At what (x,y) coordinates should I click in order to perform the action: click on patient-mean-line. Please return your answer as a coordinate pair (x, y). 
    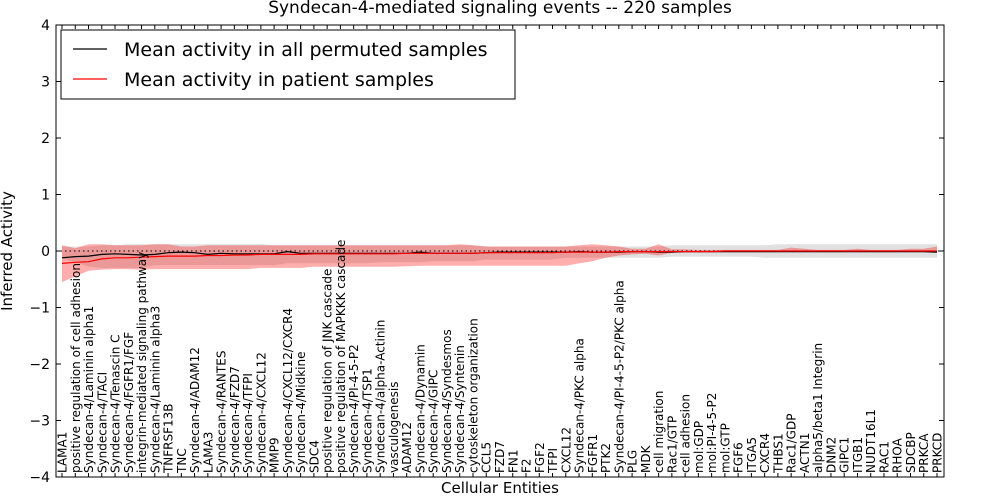
    Looking at the image, I should click on (499, 257).